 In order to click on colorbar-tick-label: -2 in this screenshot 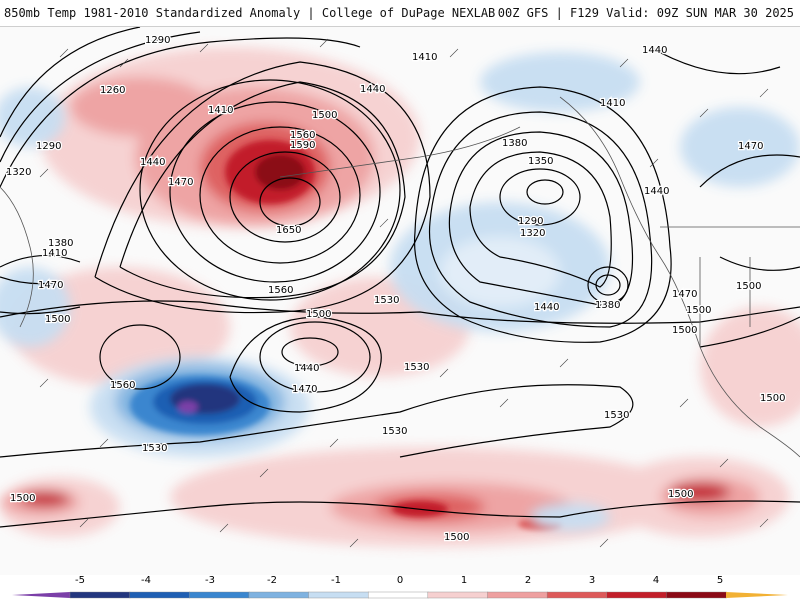, I will do `click(272, 580)`.